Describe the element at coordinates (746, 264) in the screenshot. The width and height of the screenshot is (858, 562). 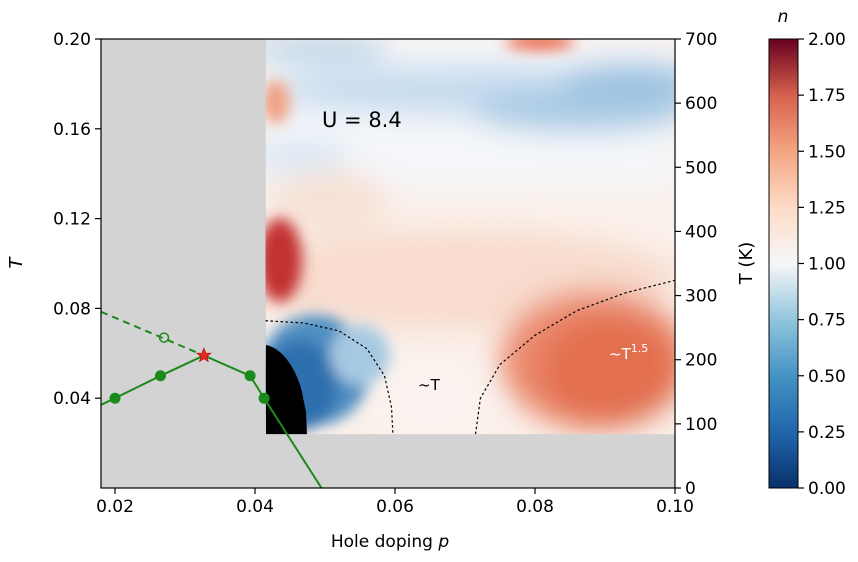
I see `right-y-axis-label: T (K)` at that location.